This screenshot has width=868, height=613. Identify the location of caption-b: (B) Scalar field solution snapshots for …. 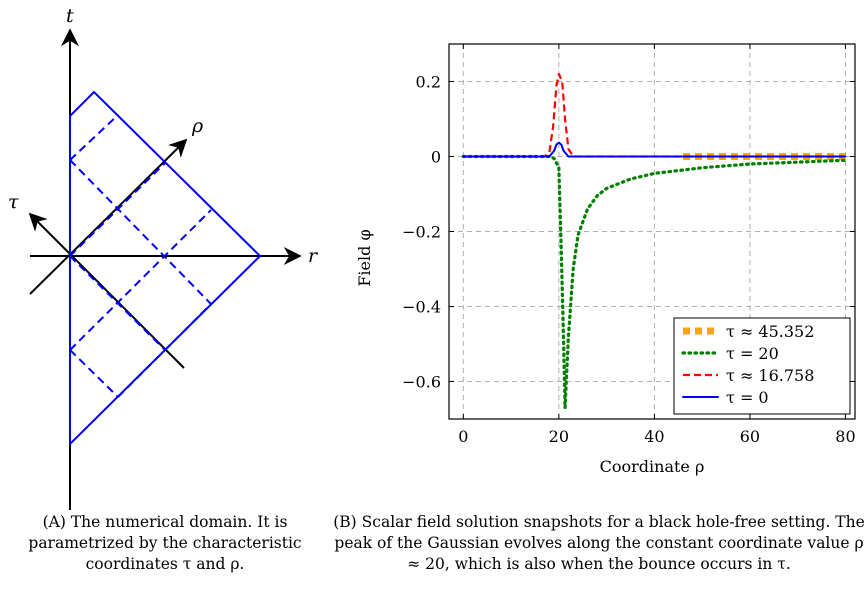
(599, 543).